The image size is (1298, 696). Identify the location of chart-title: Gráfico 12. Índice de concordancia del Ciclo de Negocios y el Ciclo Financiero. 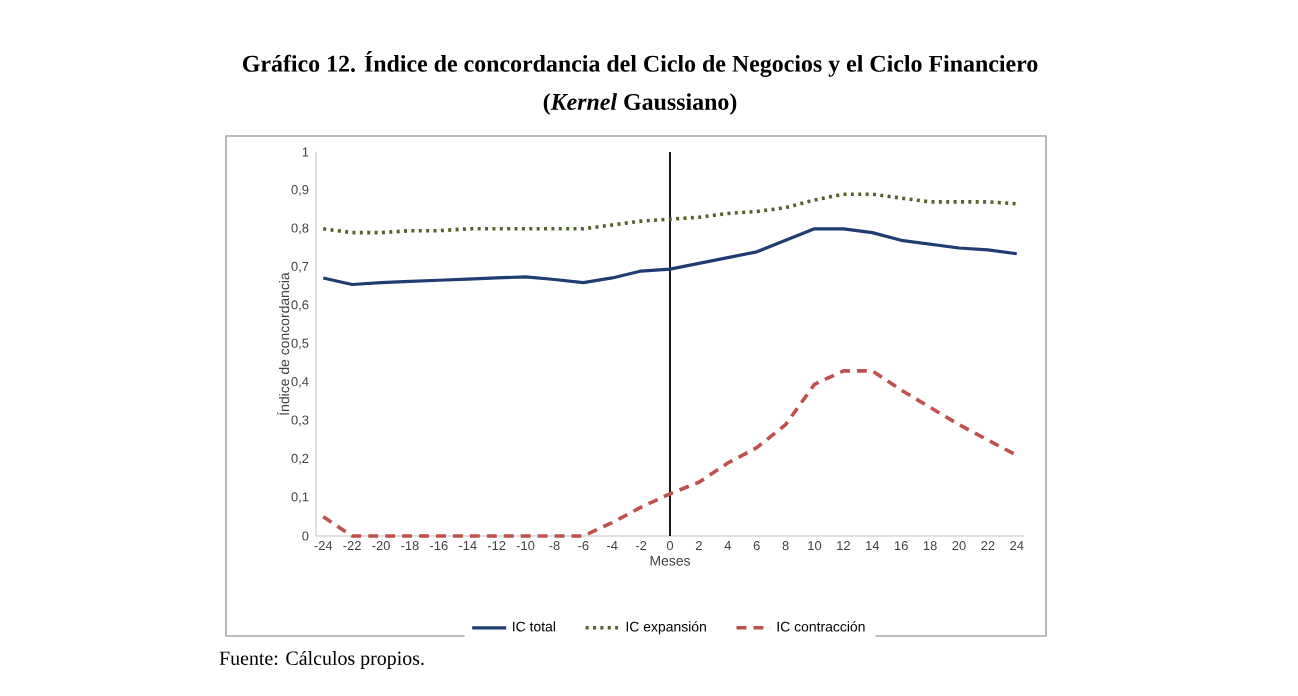
(640, 64).